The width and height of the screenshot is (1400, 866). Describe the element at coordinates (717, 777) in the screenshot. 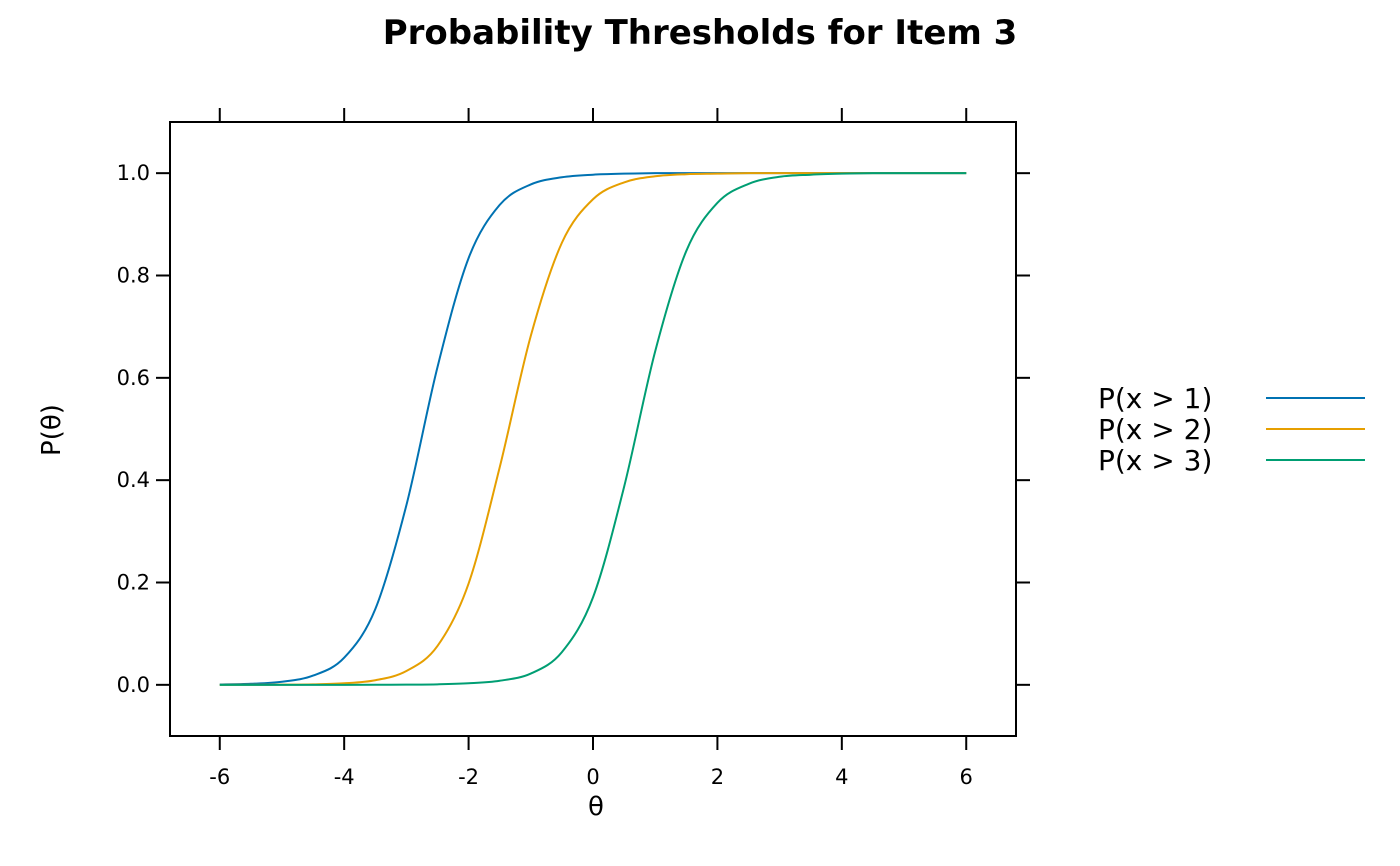

I see `x-tick-label: 2` at that location.